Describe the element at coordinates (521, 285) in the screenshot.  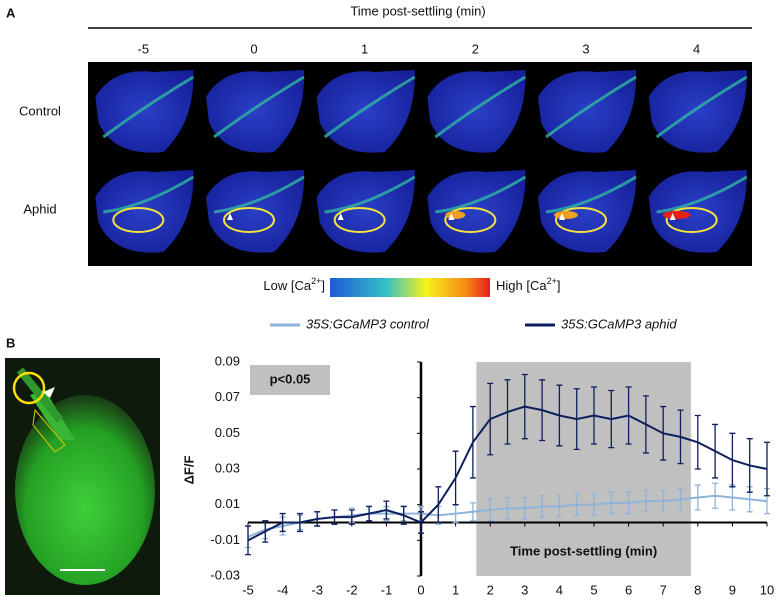
I see `label-part: High [Ca` at that location.